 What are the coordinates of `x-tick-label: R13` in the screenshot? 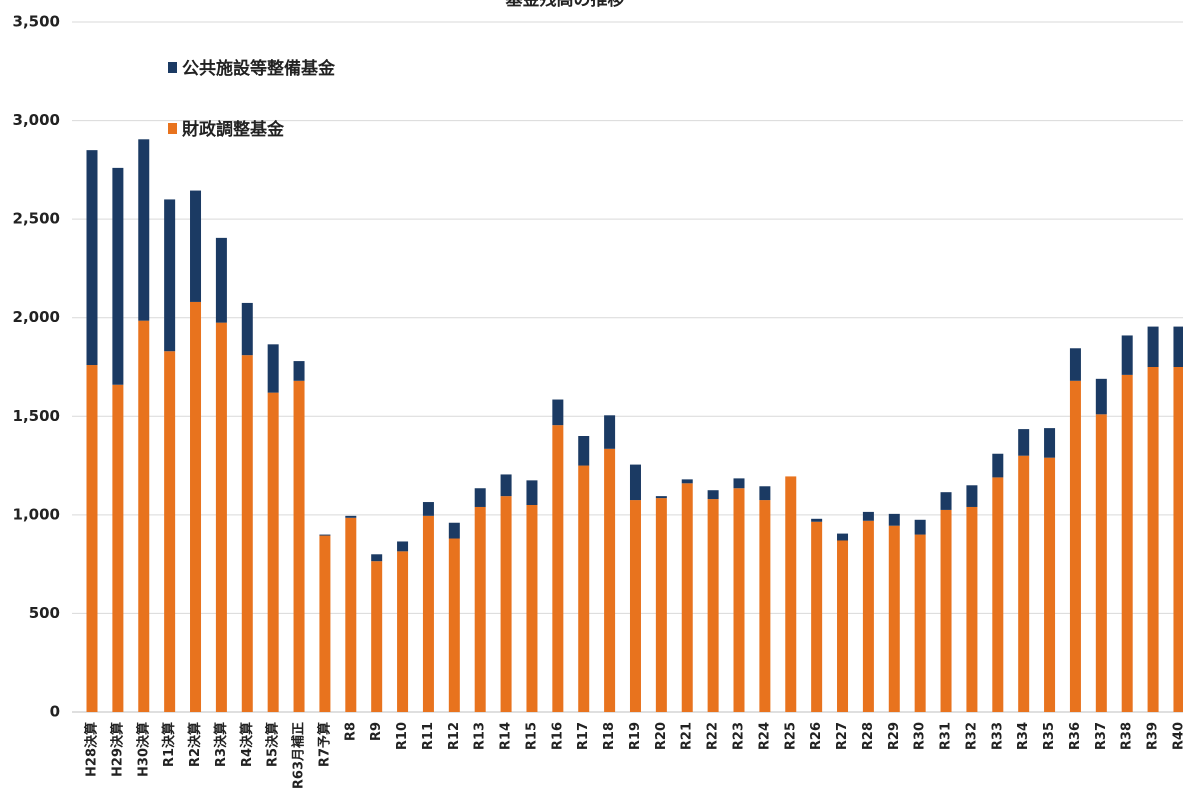 It's located at (480, 736).